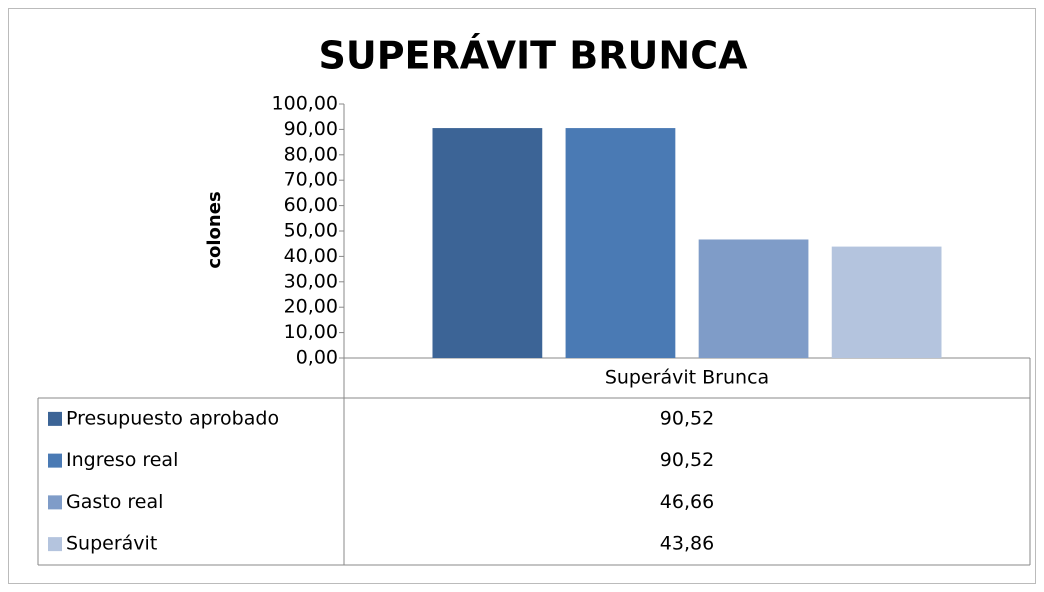 The image size is (1044, 592). Describe the element at coordinates (533, 56) in the screenshot. I see `chart-title: SUPERÁVIT BRUNCA` at that location.